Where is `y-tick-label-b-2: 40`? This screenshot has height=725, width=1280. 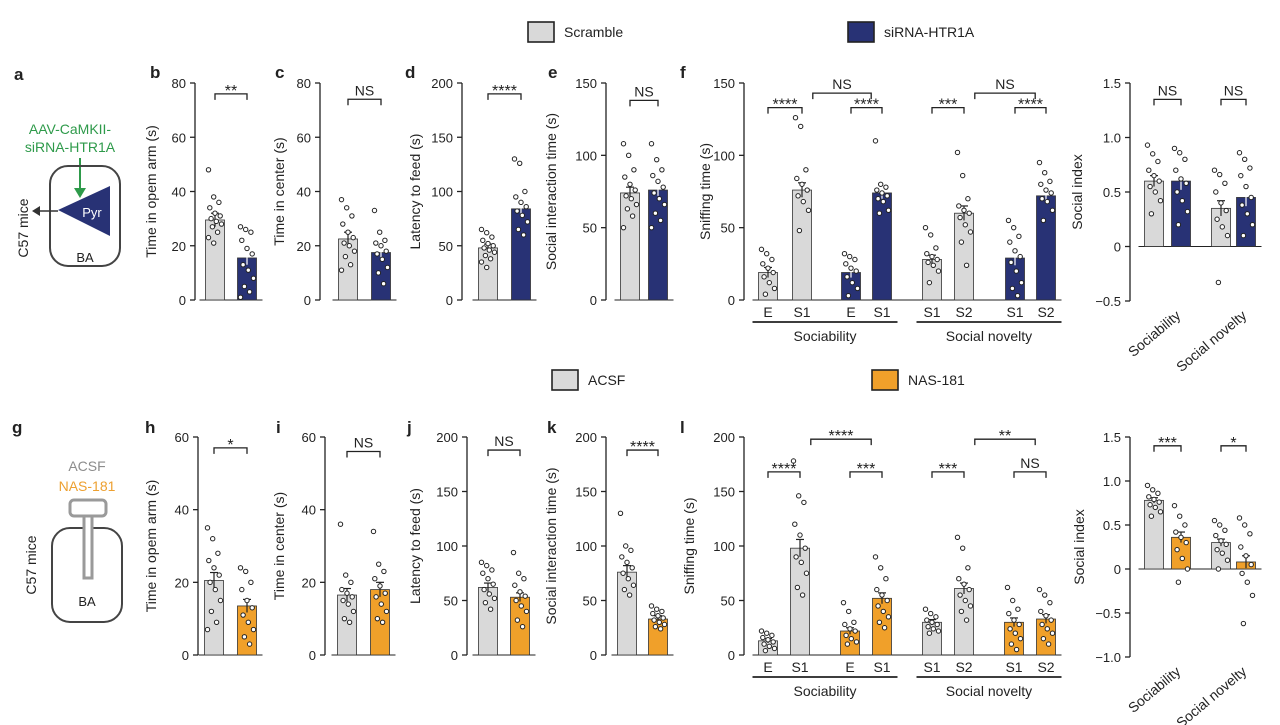 y-tick-label-b-2: 40 is located at coordinates (179, 192).